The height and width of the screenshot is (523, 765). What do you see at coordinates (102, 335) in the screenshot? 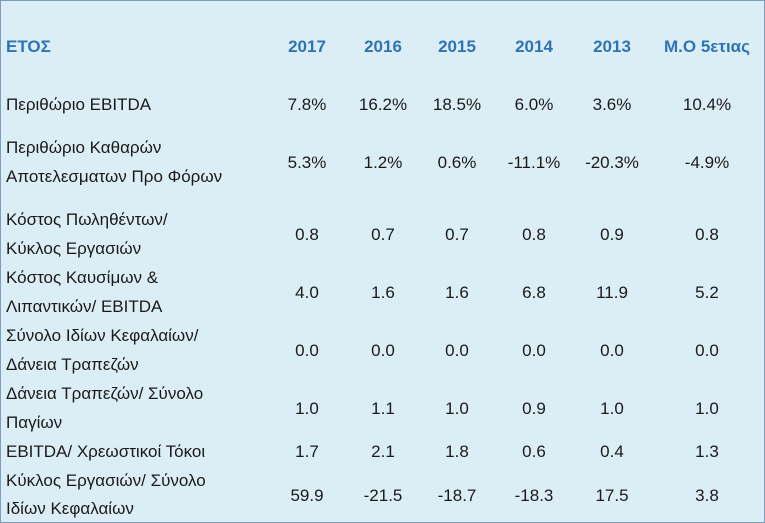
I see `row-label-line: Σύνολο Ιδίων Κεφαλαίων/` at bounding box center [102, 335].